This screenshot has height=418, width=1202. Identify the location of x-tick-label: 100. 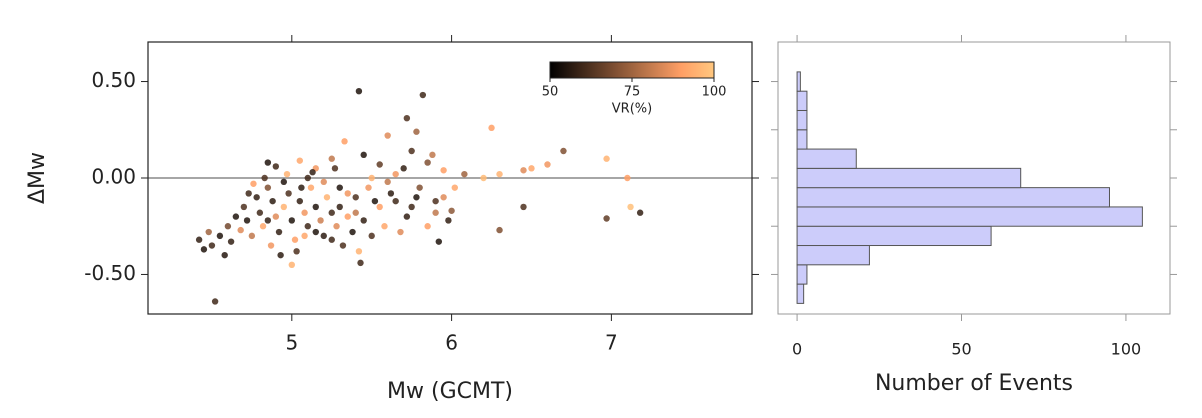
(1126, 349).